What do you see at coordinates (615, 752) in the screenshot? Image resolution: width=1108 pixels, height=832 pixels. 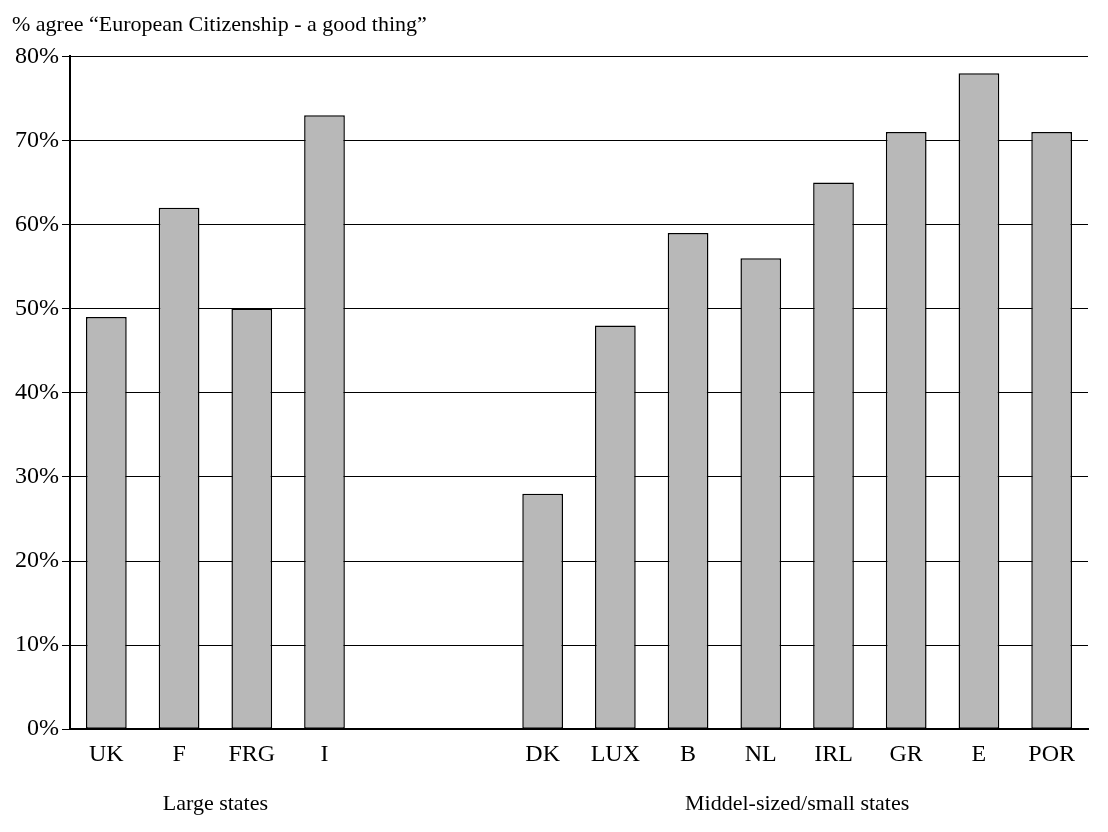 I see `x-tick-label: LUX` at bounding box center [615, 752].